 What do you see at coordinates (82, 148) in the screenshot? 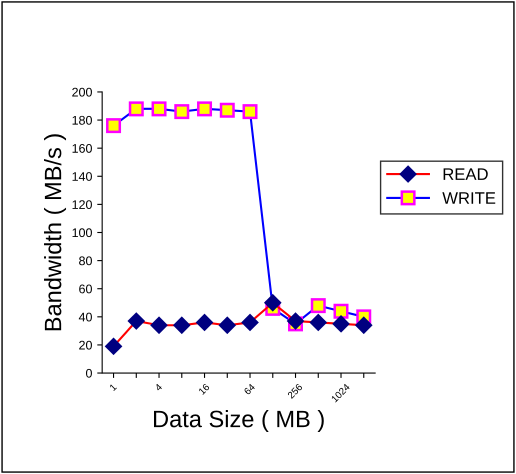
I see `y-tick-label: 160` at bounding box center [82, 148].